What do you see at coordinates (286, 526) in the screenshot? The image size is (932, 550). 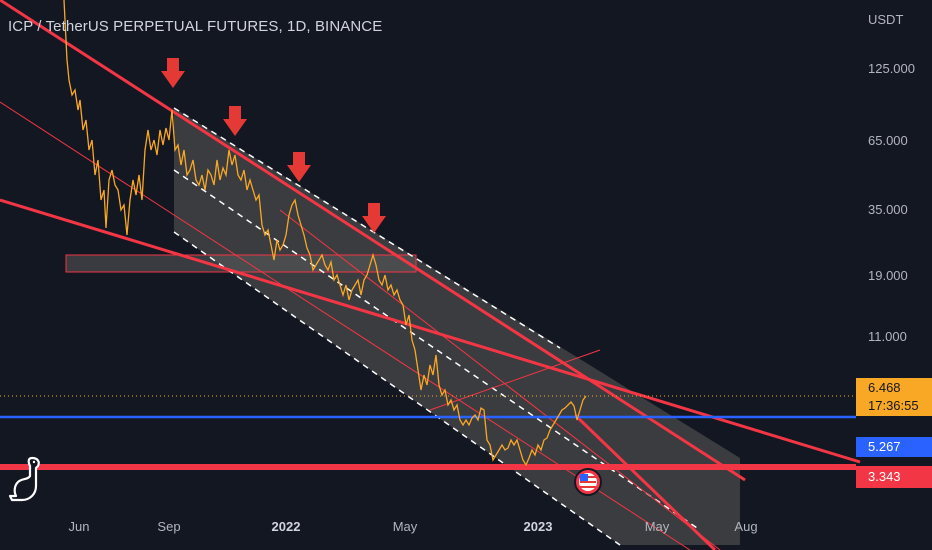 I see `time-tick: 2022` at bounding box center [286, 526].